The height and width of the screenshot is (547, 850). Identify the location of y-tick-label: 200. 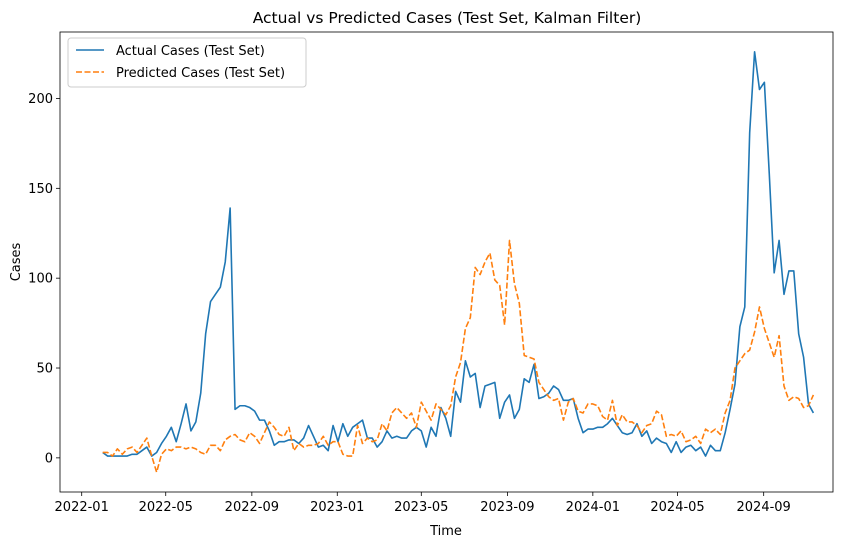
(40, 99).